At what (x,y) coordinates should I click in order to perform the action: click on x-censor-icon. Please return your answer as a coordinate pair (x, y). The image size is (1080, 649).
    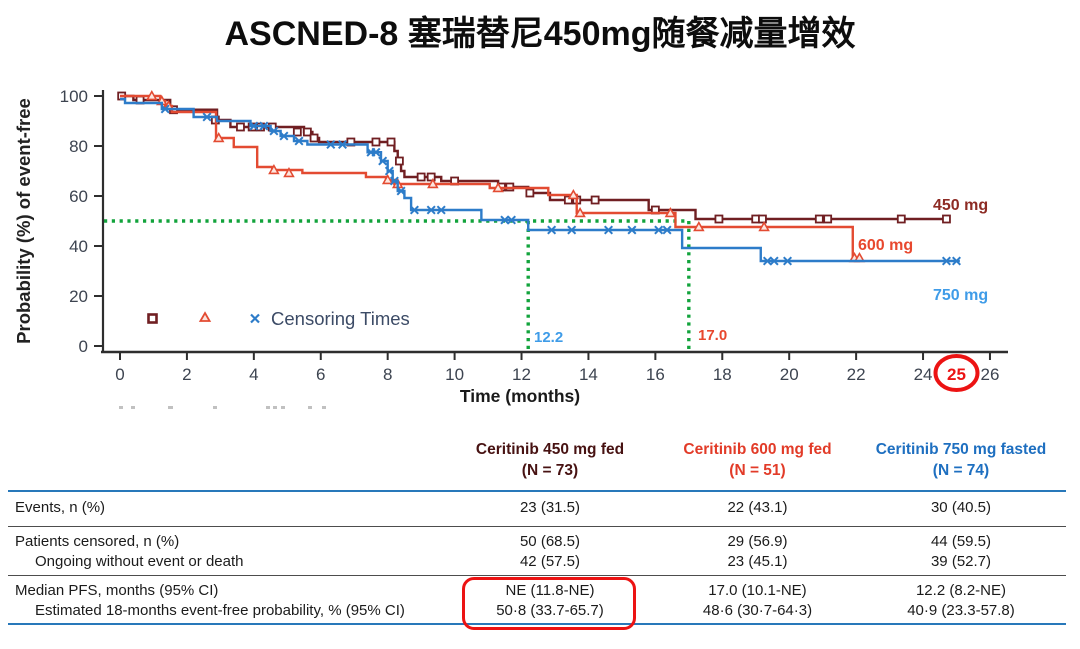
    Looking at the image, I should click on (255, 318).